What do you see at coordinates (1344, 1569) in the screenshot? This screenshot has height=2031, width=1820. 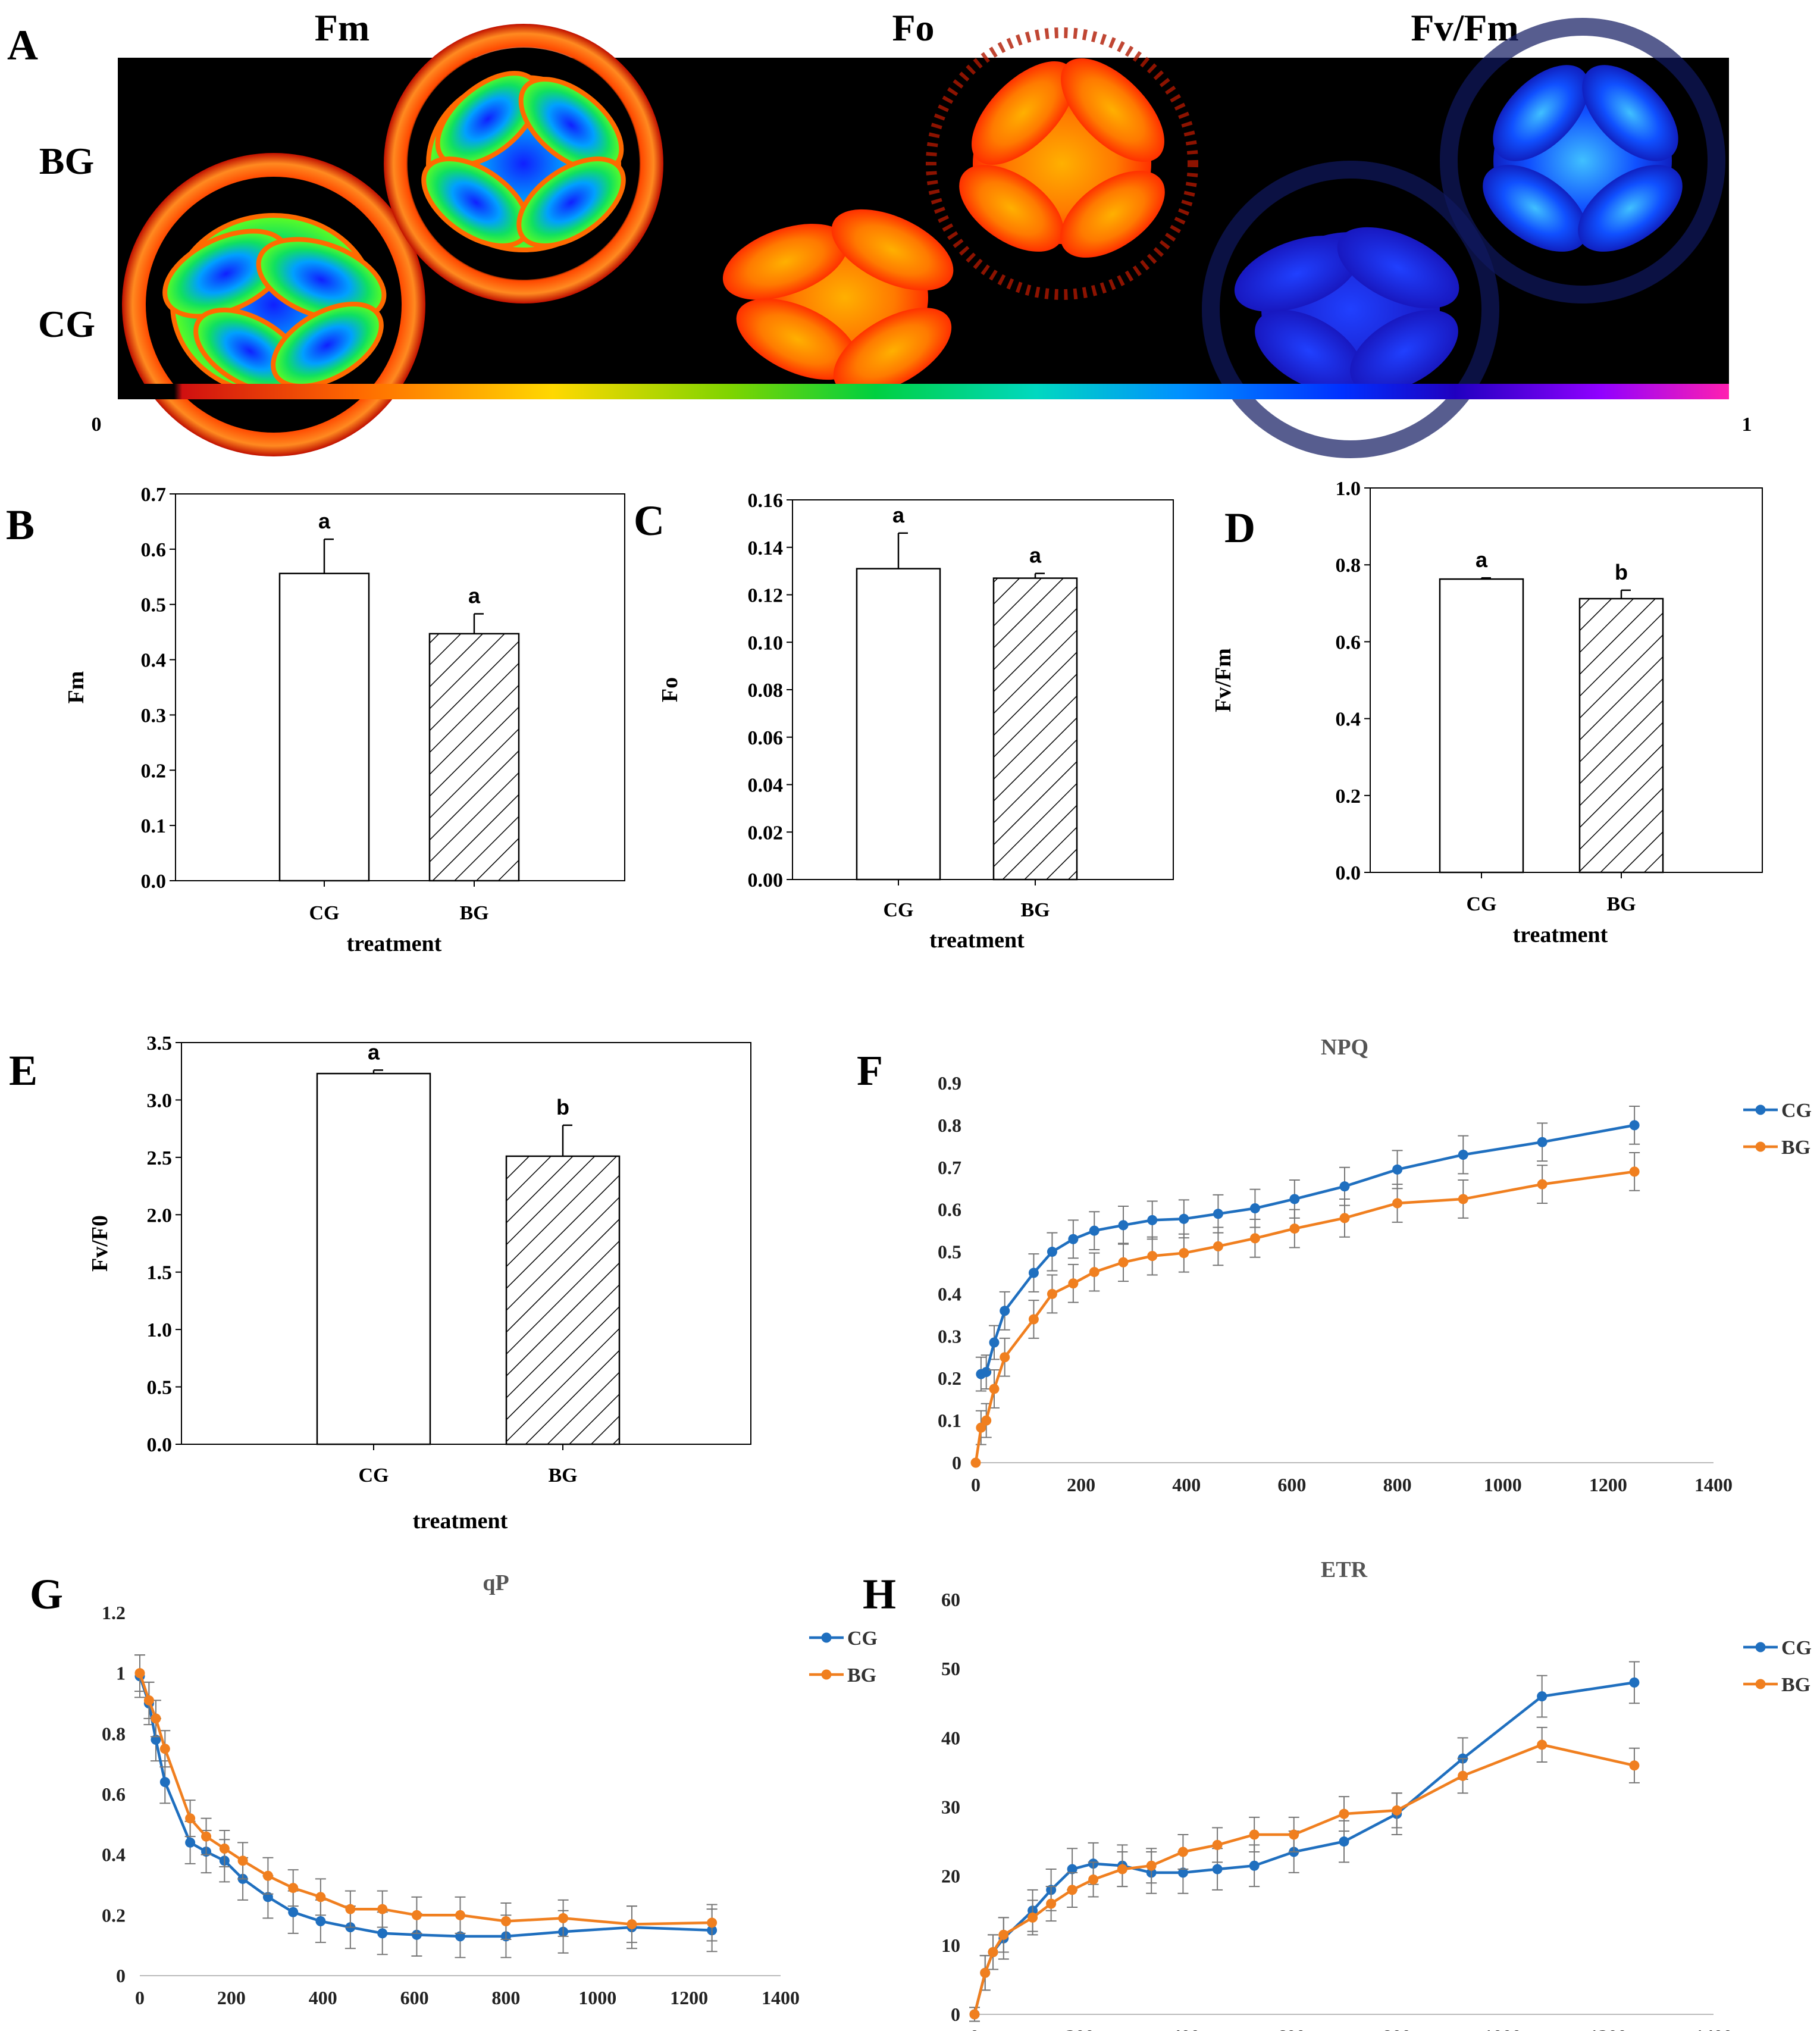 I see `chart-title: ETR` at bounding box center [1344, 1569].